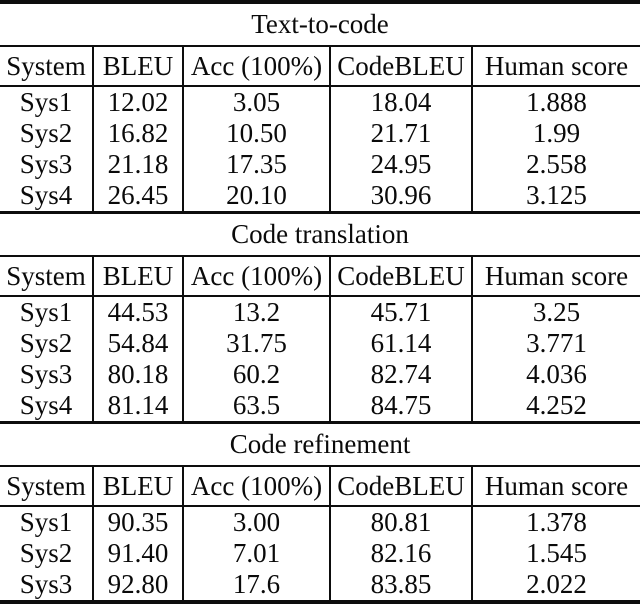  Describe the element at coordinates (555, 195) in the screenshot. I see `table-cell: 3.125` at that location.